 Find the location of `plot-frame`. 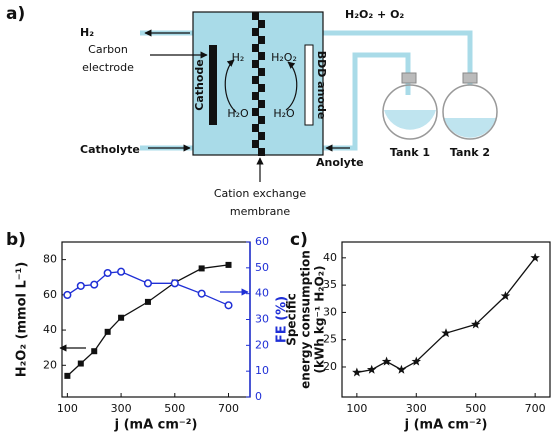

plot-frame is located at coordinates (446, 319).